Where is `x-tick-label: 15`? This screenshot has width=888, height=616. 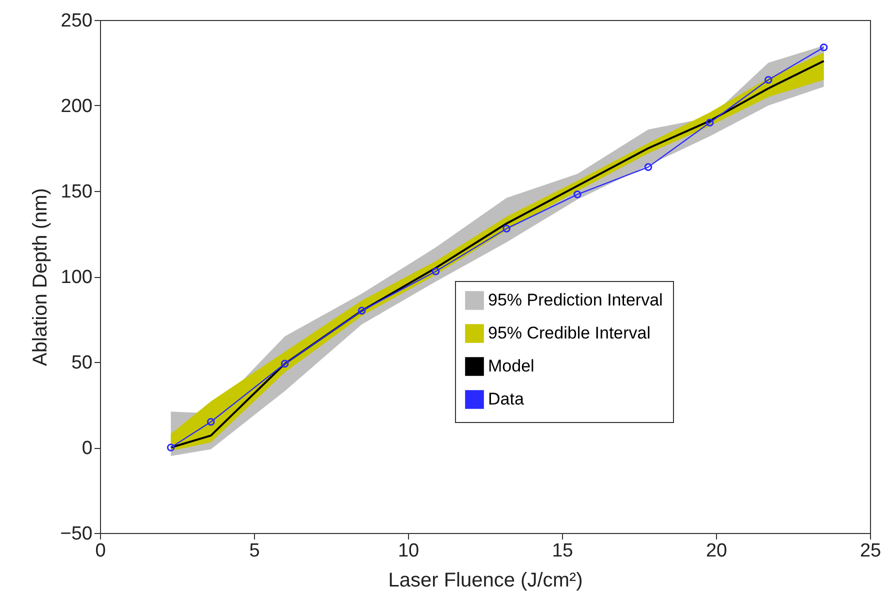 x-tick-label: 15 is located at coordinates (563, 551).